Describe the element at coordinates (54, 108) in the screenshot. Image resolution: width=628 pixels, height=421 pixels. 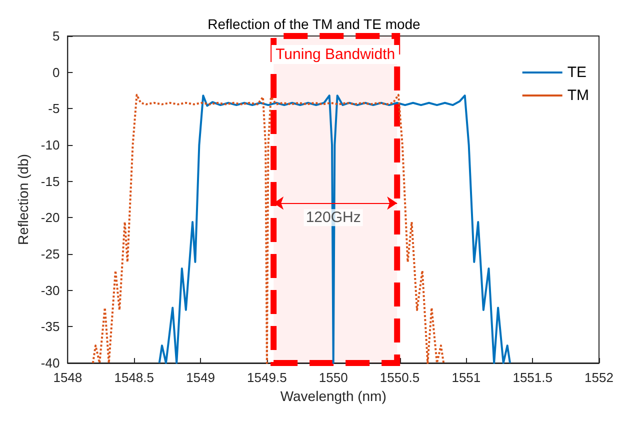
I see `y-tick-label: -5` at that location.